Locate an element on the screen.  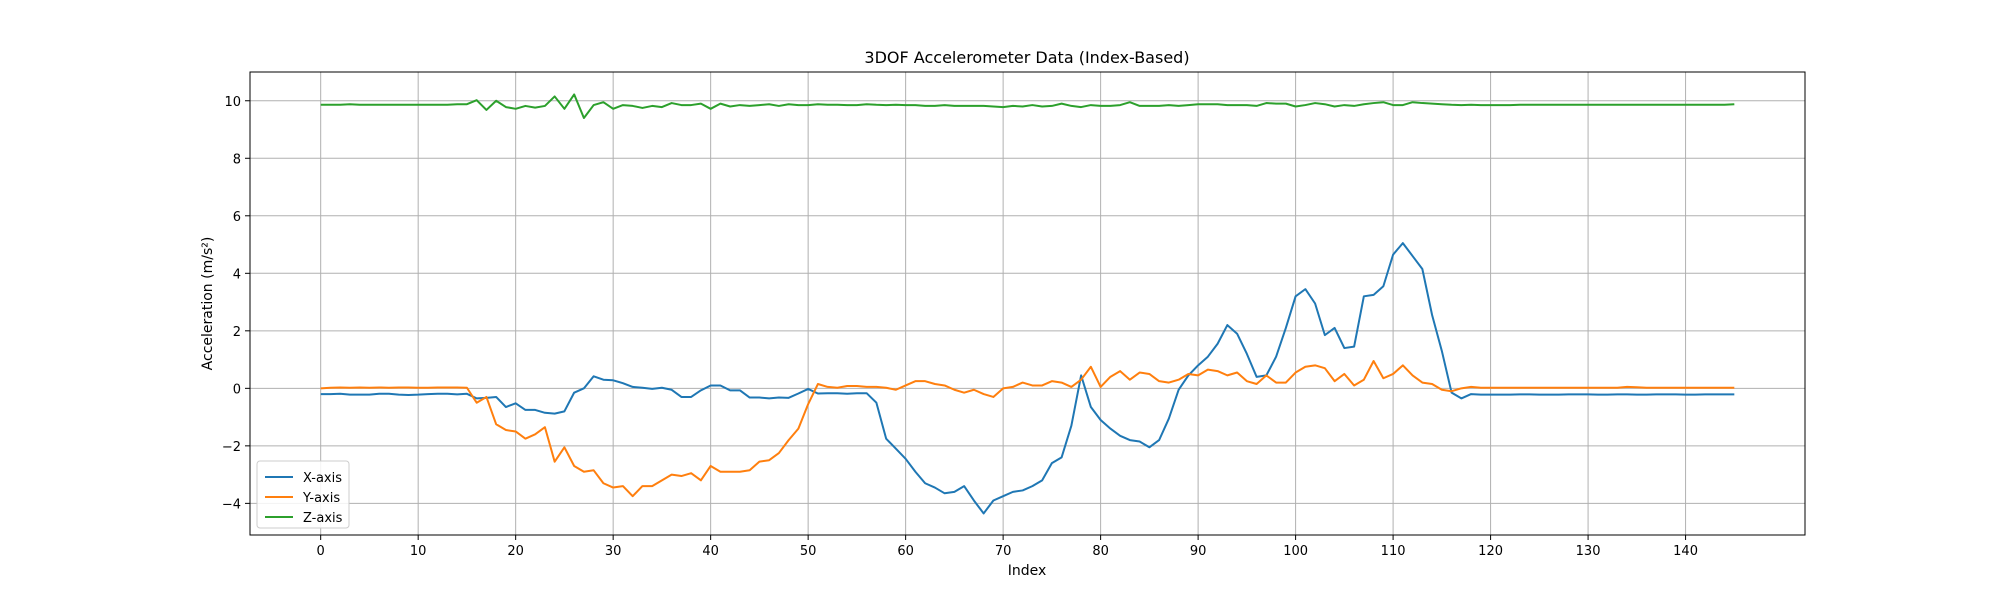
y-tick-label: 2 is located at coordinates (237, 332).